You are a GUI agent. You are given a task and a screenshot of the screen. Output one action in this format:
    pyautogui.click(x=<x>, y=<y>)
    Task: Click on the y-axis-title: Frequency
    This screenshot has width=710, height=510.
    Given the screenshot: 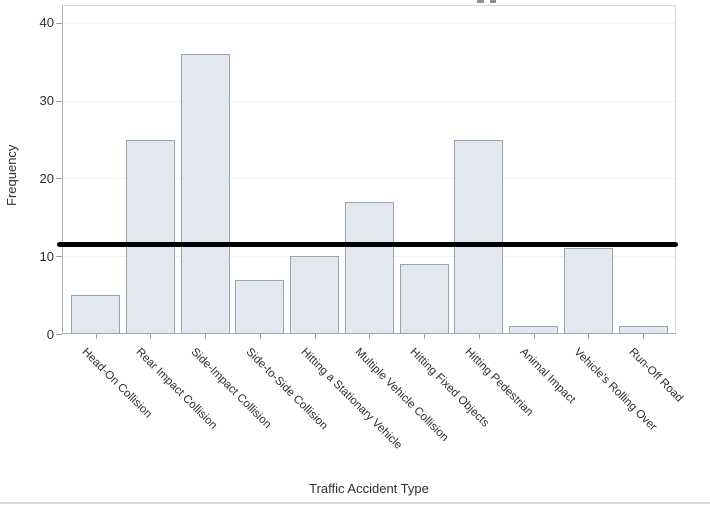 What is the action you would take?
    pyautogui.click(x=11, y=175)
    